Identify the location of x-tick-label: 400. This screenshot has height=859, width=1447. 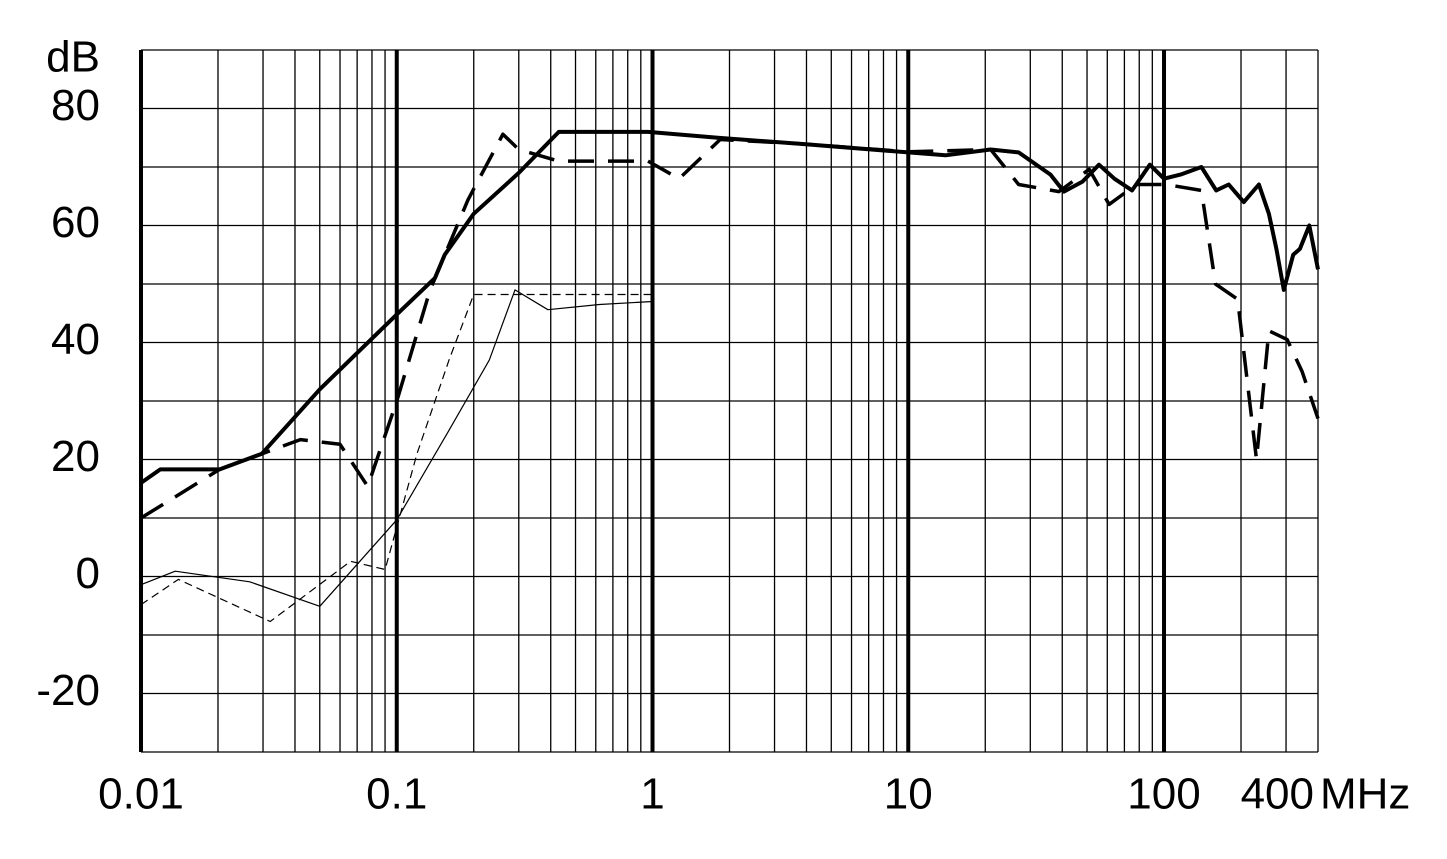
(1277, 794).